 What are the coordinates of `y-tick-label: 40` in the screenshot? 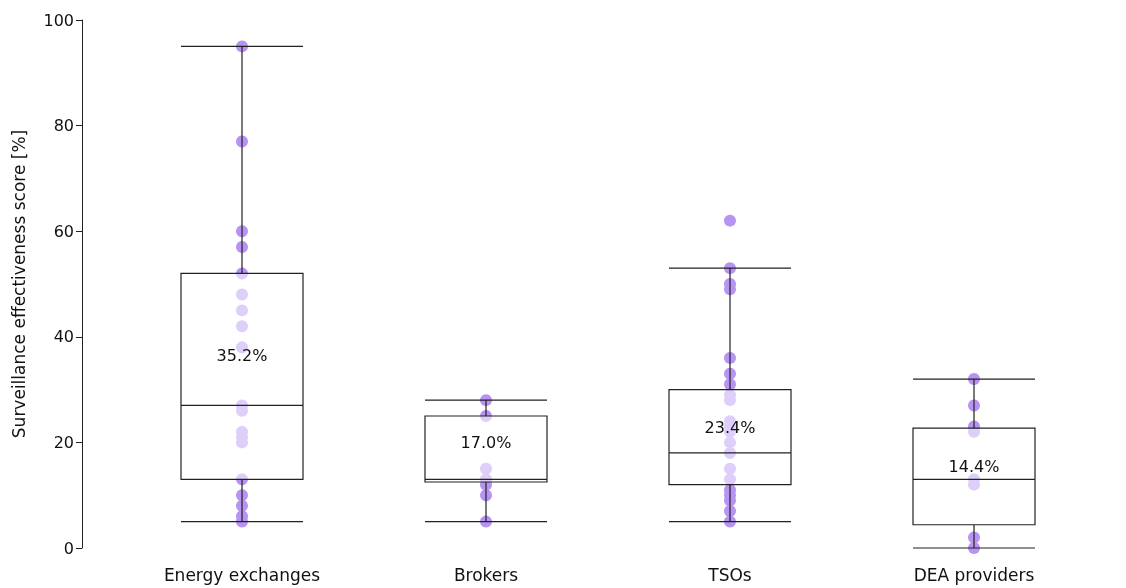 It's located at (63, 337).